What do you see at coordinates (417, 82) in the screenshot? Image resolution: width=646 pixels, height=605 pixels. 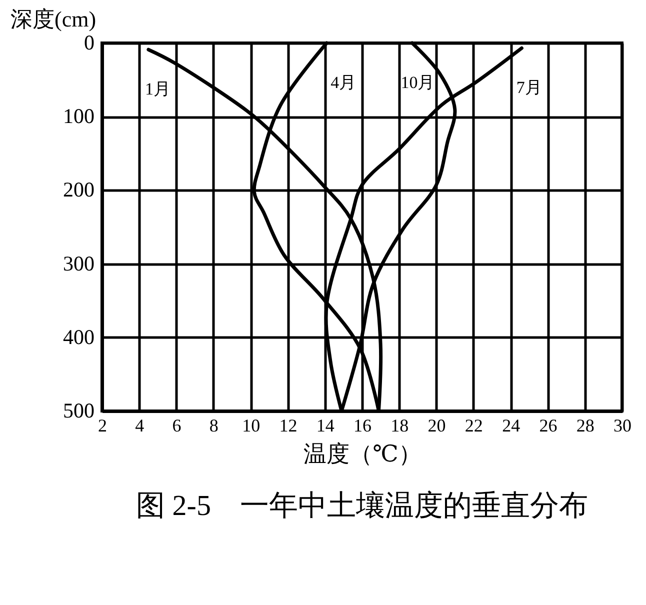 I see `series-label: 10月` at bounding box center [417, 82].